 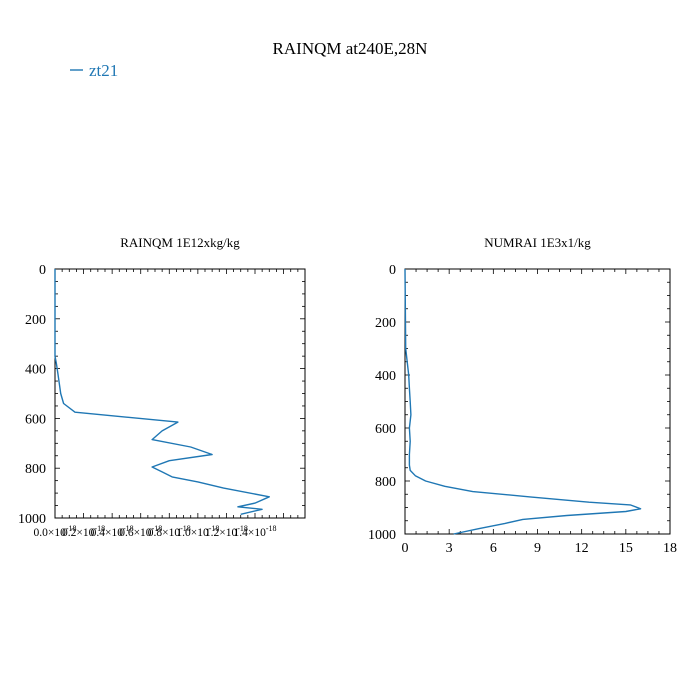 I want to click on x-tick-label: 15, so click(x=626, y=548).